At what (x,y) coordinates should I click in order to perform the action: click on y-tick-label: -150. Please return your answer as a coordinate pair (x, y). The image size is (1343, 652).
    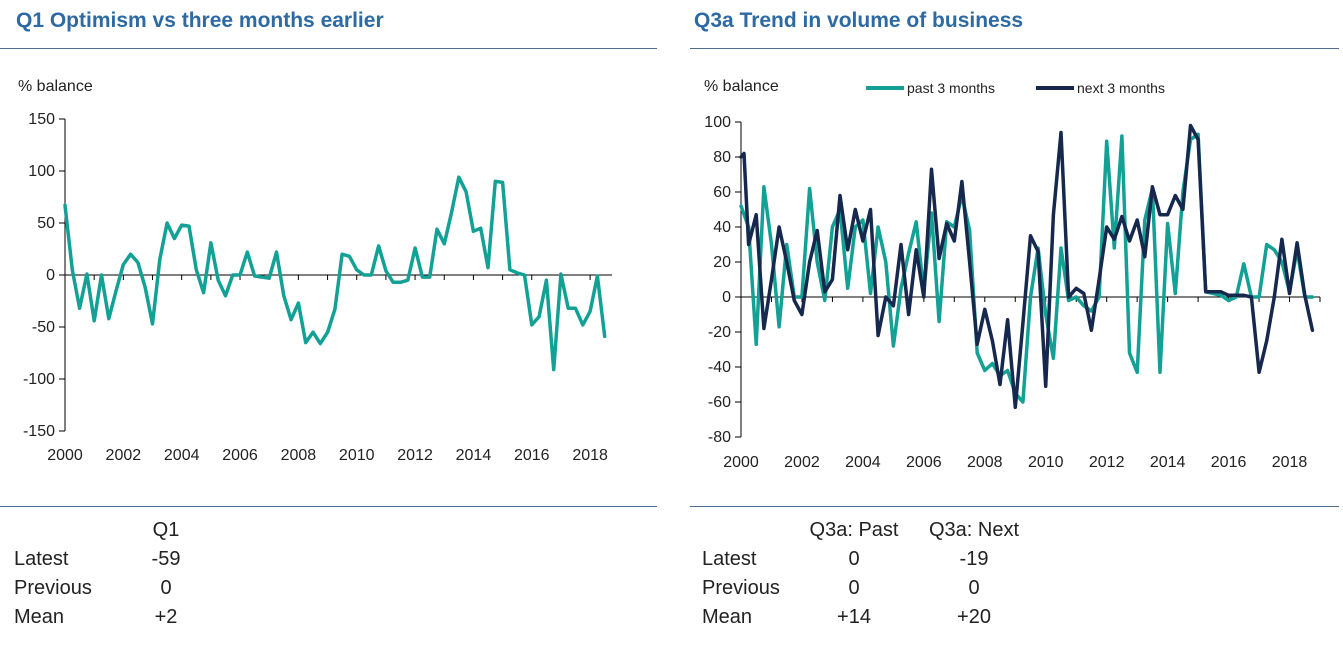
    Looking at the image, I should click on (39, 431).